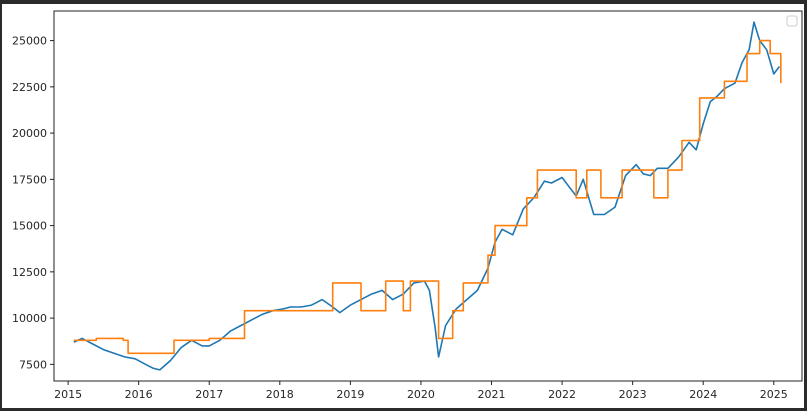 The image size is (807, 411). I want to click on x-tick-label: 2020, so click(421, 394).